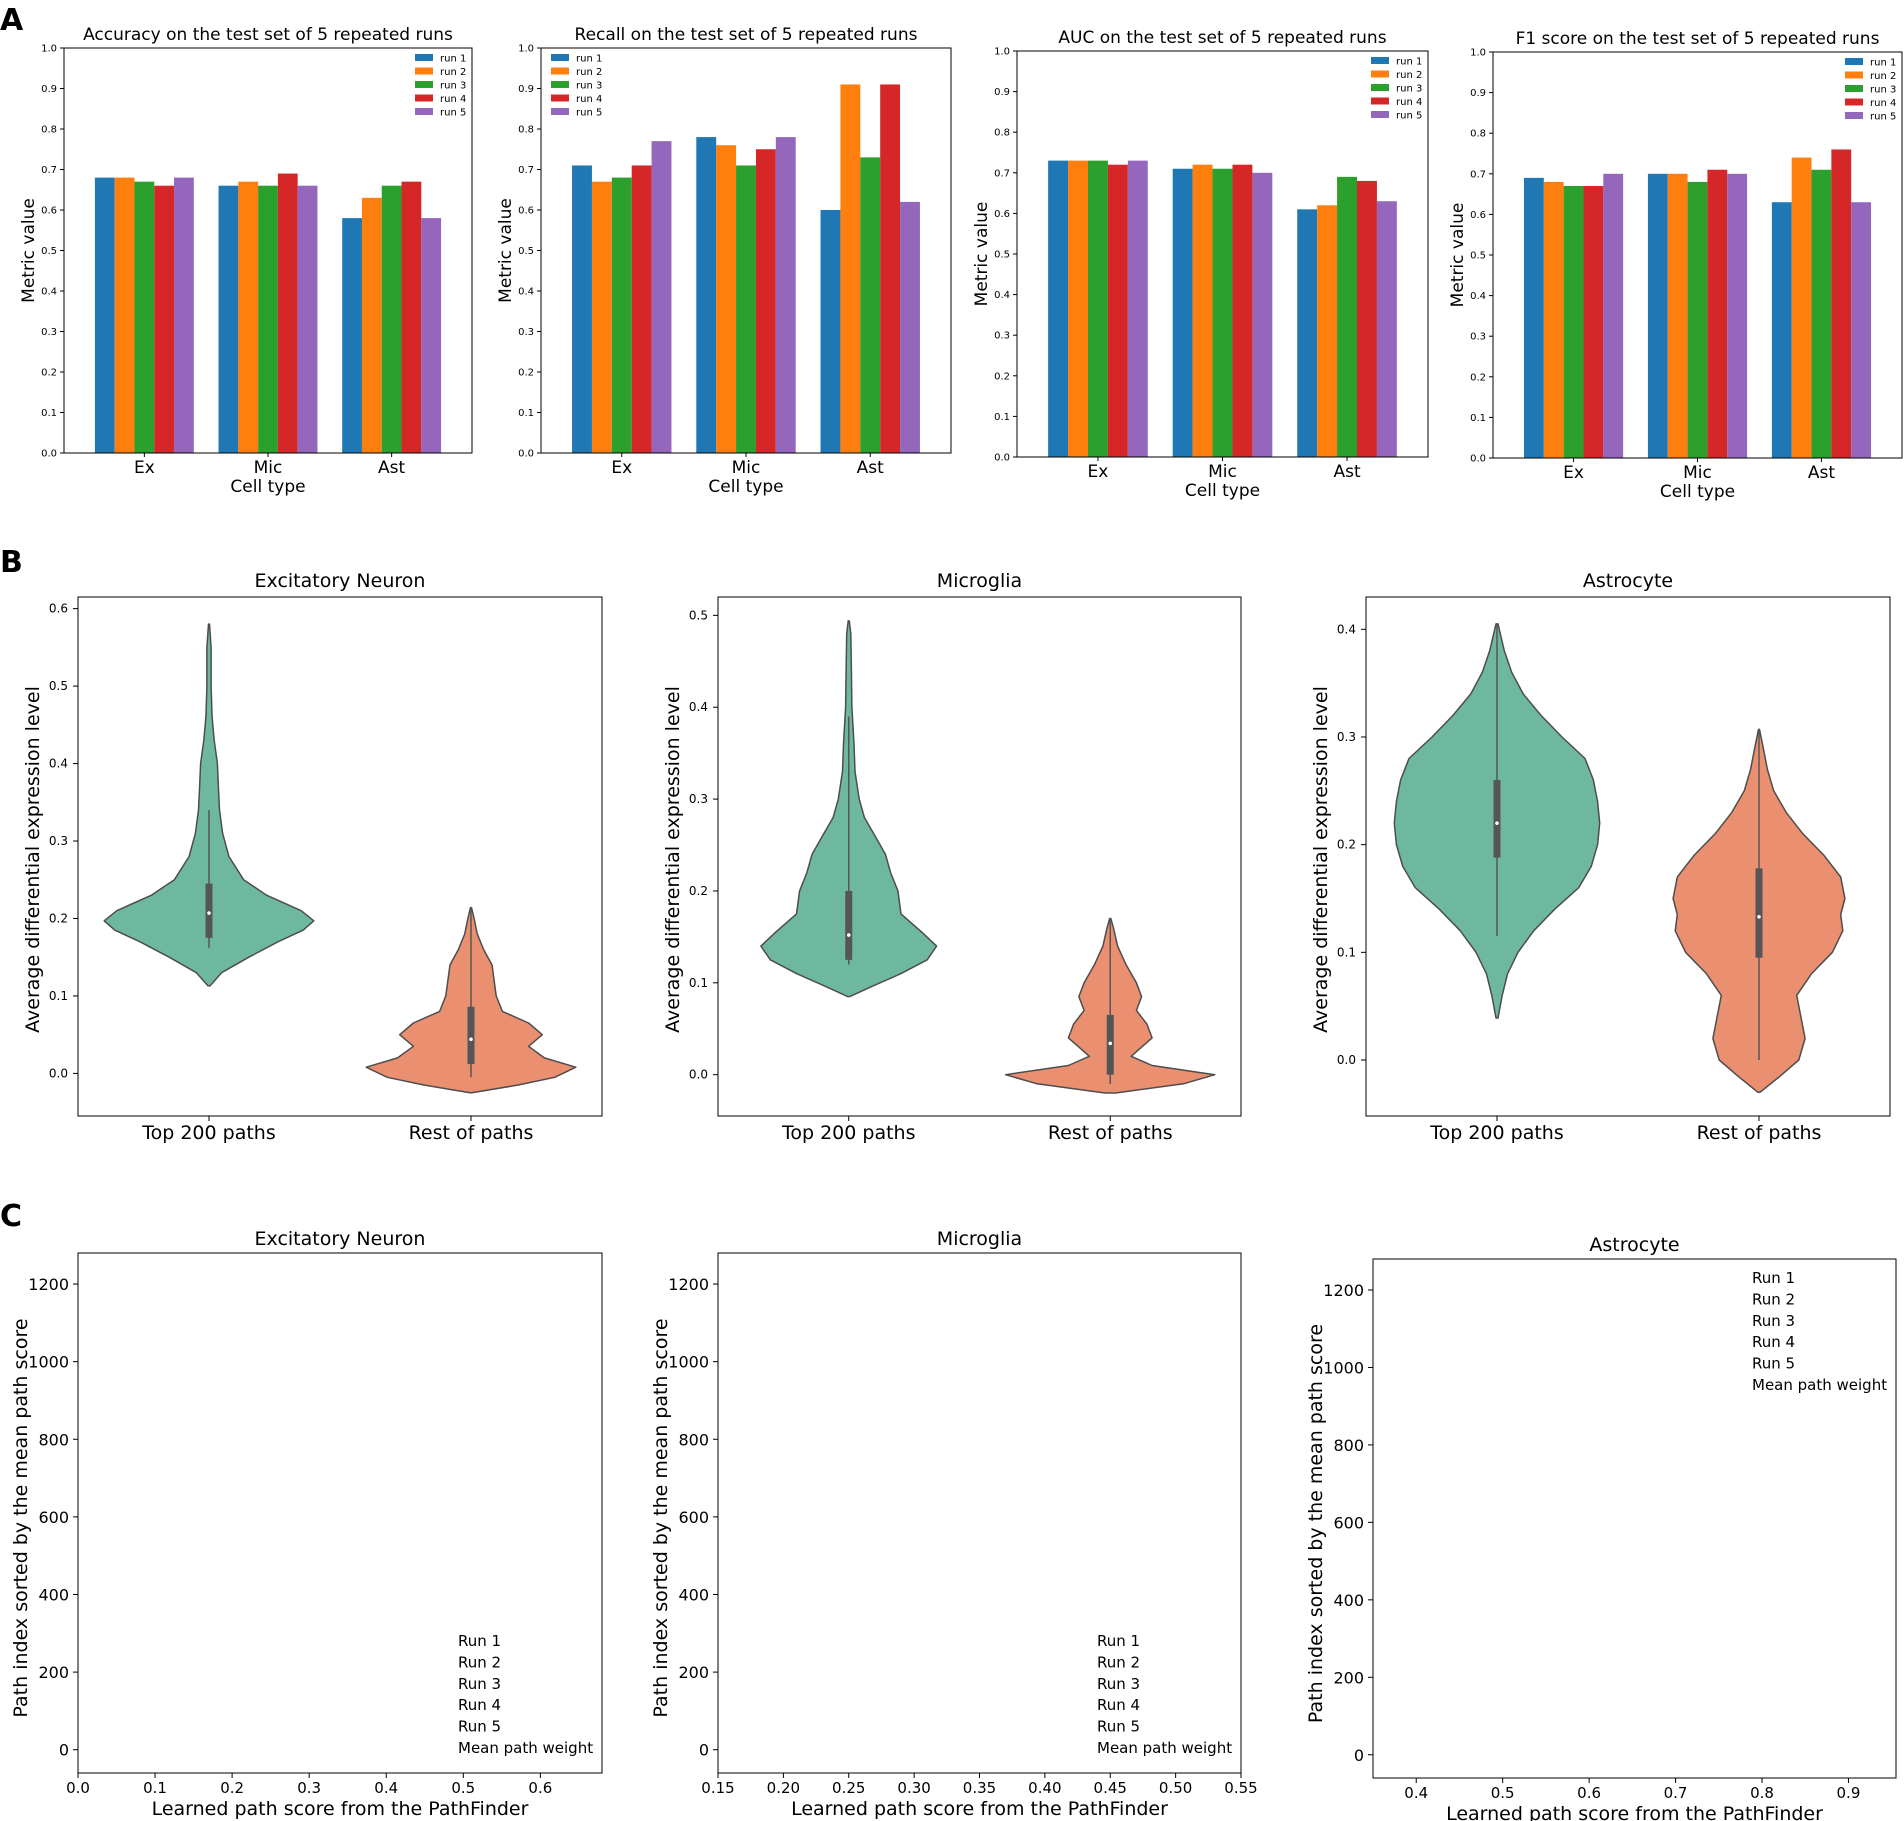  What do you see at coordinates (208, 1133) in the screenshot?
I see `x-tick-label: Top 200 paths` at bounding box center [208, 1133].